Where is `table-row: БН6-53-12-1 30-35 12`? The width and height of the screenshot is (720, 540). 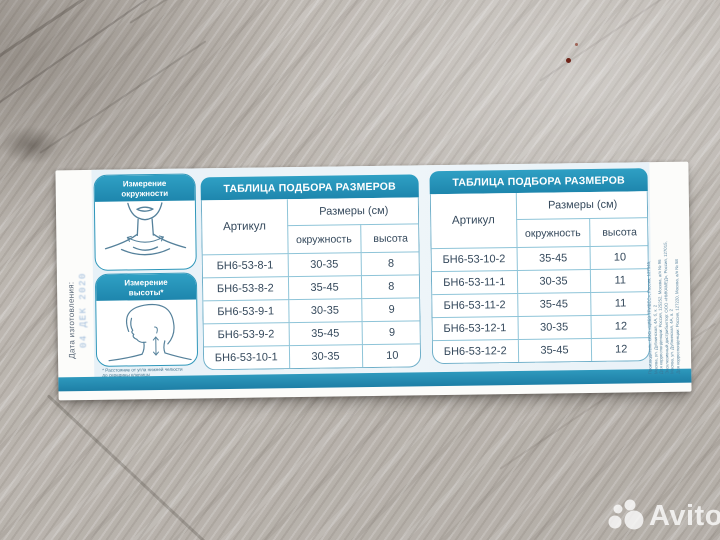 table-row: БН6-53-12-1 30-35 12 is located at coordinates (541, 327).